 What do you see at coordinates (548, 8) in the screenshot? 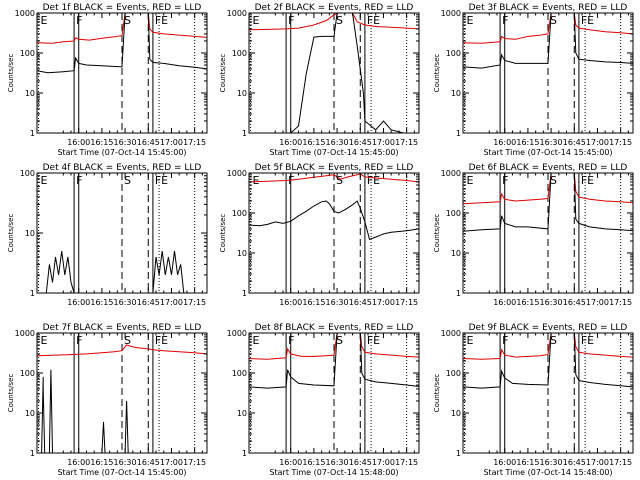
I see `panel-title: Det 3f BLACK = Events, RED = LLD` at bounding box center [548, 8].